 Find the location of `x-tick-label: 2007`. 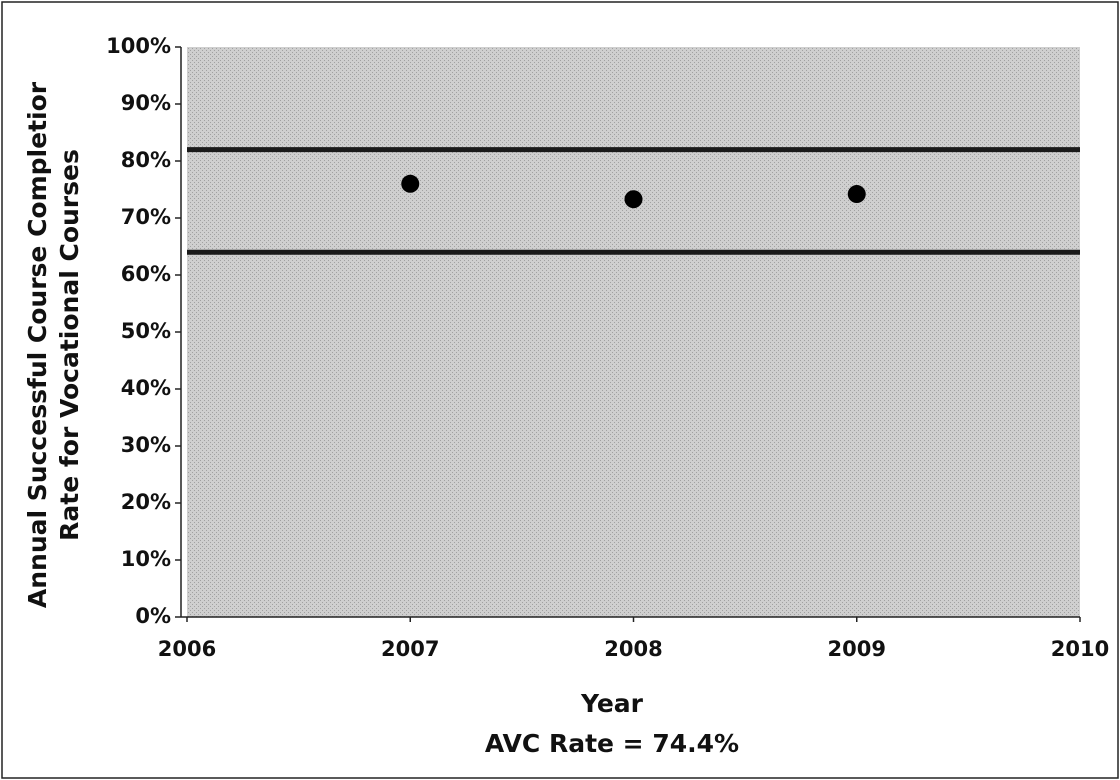

x-tick-label: 2007 is located at coordinates (410, 649).